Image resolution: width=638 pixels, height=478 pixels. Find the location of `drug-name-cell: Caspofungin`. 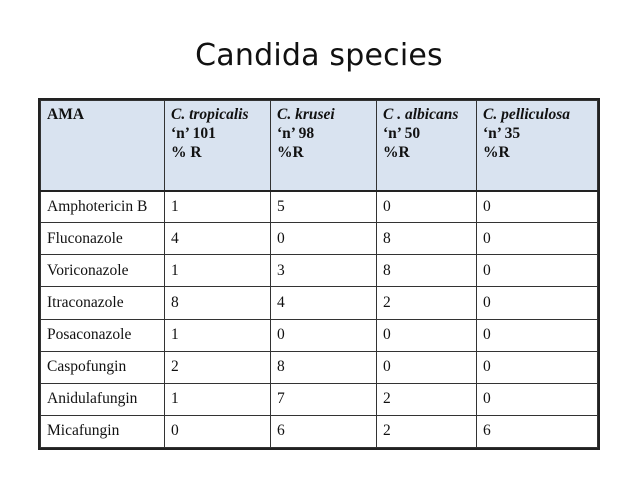

drug-name-cell: Caspofungin is located at coordinates (102, 367).